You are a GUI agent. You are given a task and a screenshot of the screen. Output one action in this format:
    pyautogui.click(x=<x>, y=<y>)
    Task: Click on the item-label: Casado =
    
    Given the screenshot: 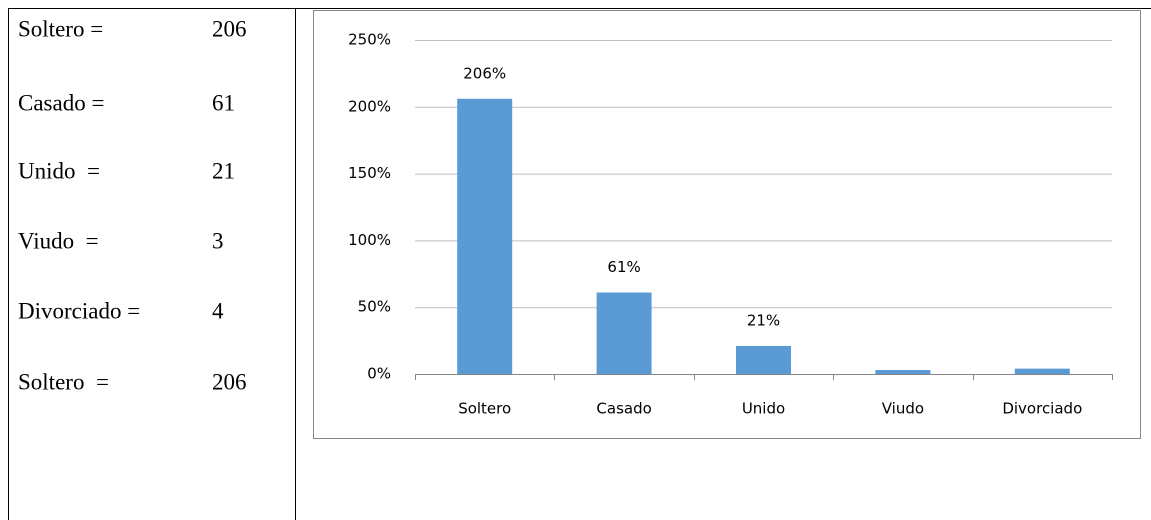 What is the action you would take?
    pyautogui.click(x=61, y=102)
    